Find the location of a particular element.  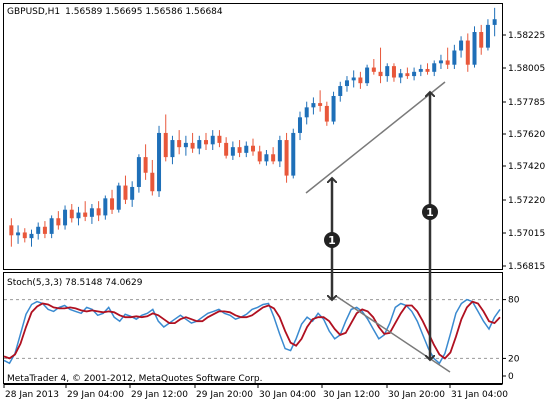

arrow-badge-left: 1 is located at coordinates (332, 240).